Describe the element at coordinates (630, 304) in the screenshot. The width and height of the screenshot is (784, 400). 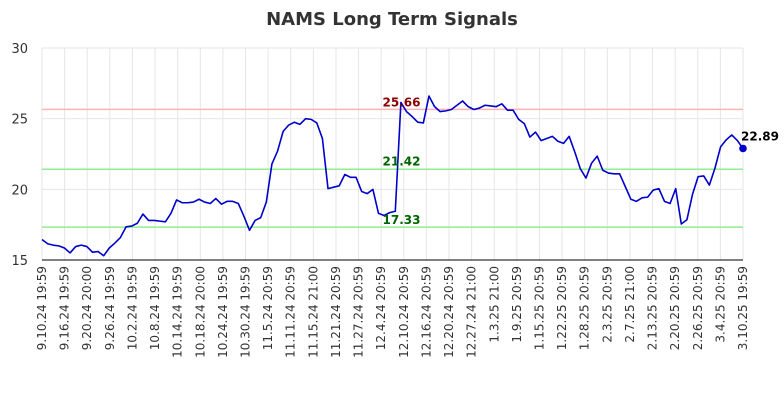
I see `x-tick-label: 2.7.25 21:00` at that location.